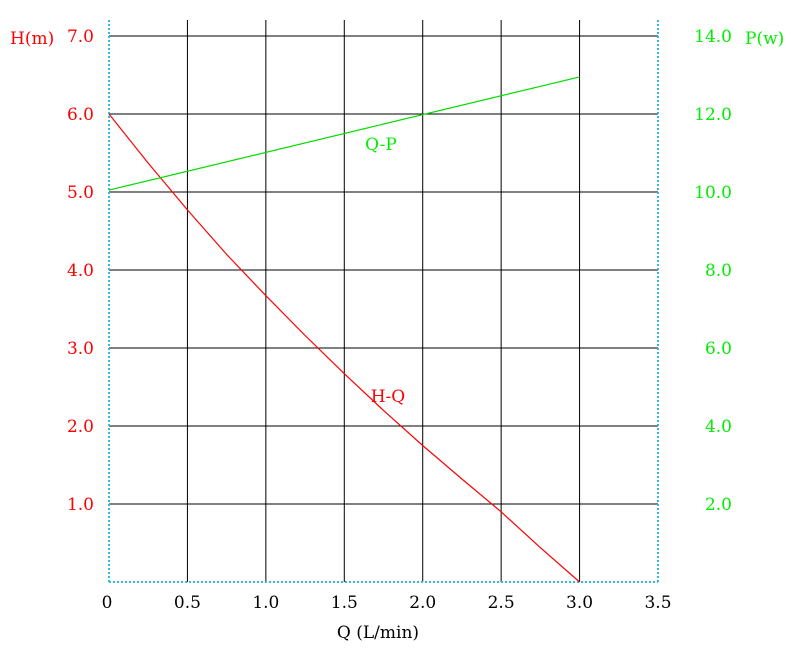  What do you see at coordinates (80, 271) in the screenshot?
I see `y-left-tick-label: 4.0` at bounding box center [80, 271].